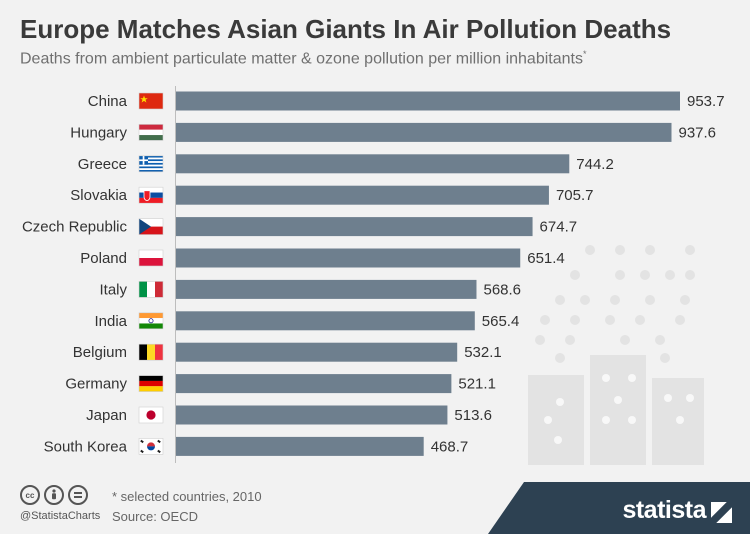 This screenshot has width=750, height=534. Describe the element at coordinates (477, 384) in the screenshot. I see `value-label: 521.1` at that location.